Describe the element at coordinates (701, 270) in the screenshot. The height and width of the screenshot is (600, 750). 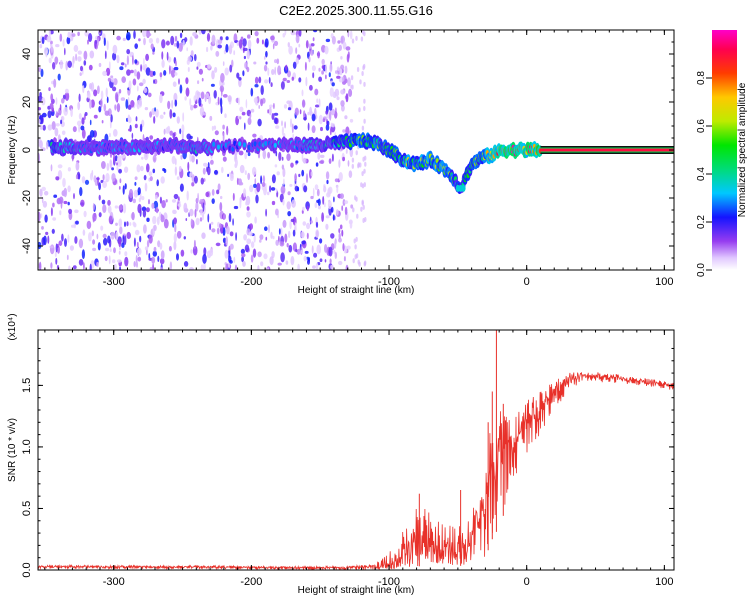
I see `colorbar-tick-label: 0.0` at that location.